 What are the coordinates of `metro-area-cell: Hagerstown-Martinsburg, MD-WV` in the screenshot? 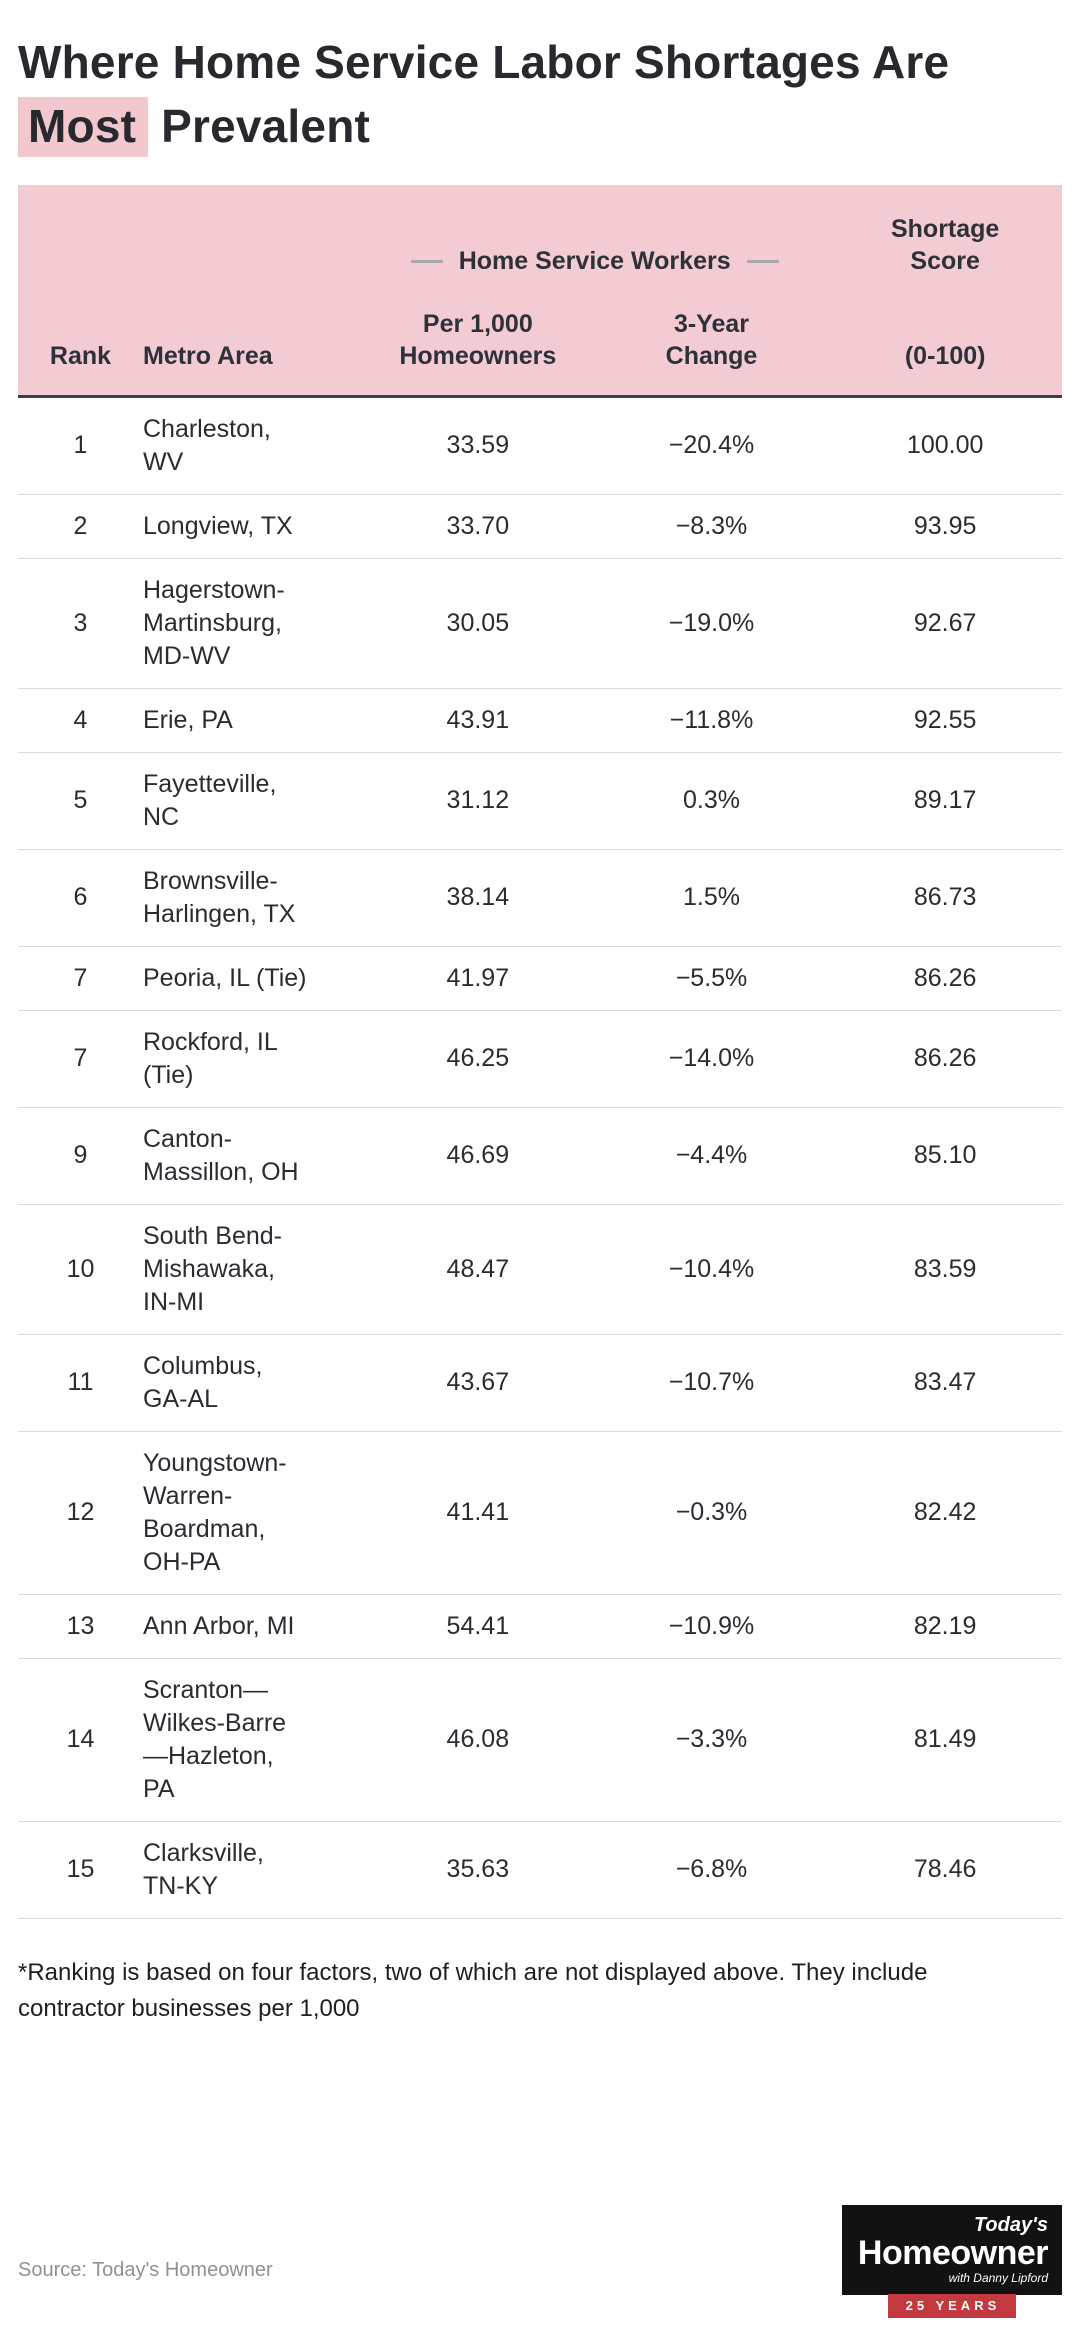 It's located at (214, 622).